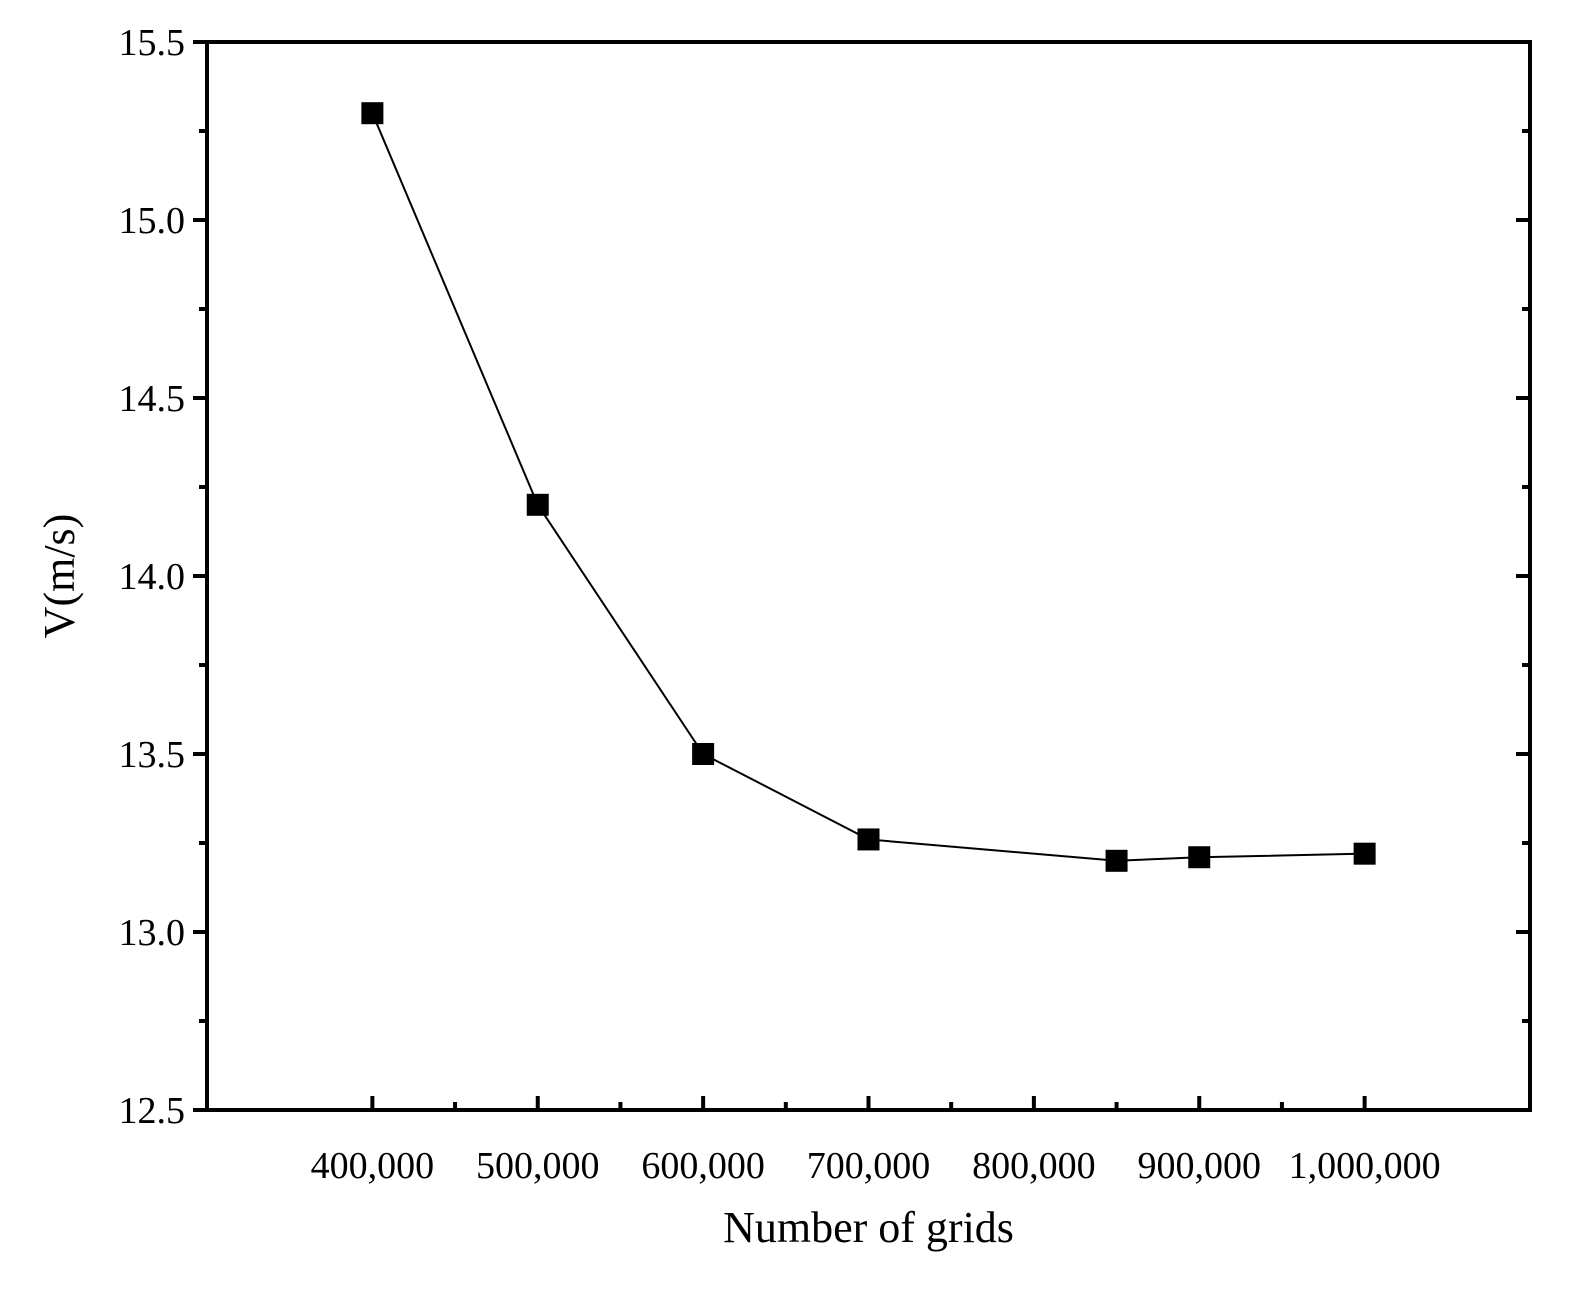 The height and width of the screenshot is (1291, 1582). Describe the element at coordinates (152, 399) in the screenshot. I see `y-tick-label: 14.5` at that location.